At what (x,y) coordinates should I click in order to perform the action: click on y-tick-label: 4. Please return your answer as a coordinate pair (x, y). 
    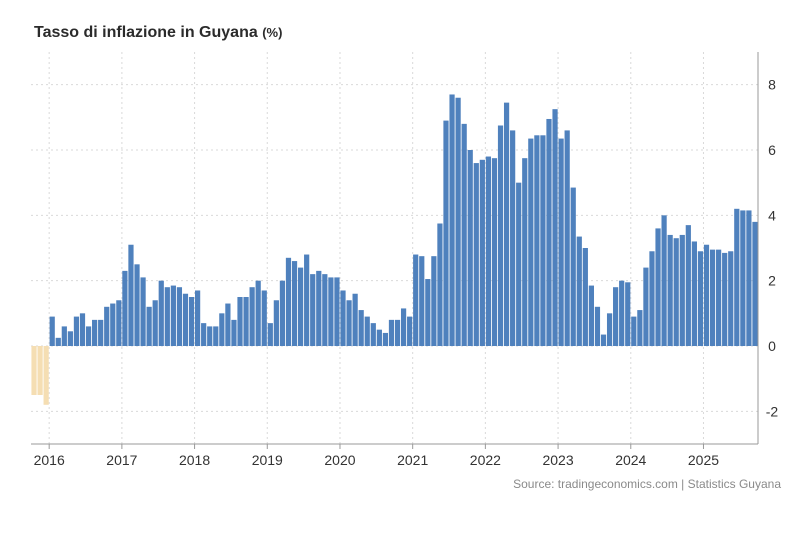
    Looking at the image, I should click on (772, 215).